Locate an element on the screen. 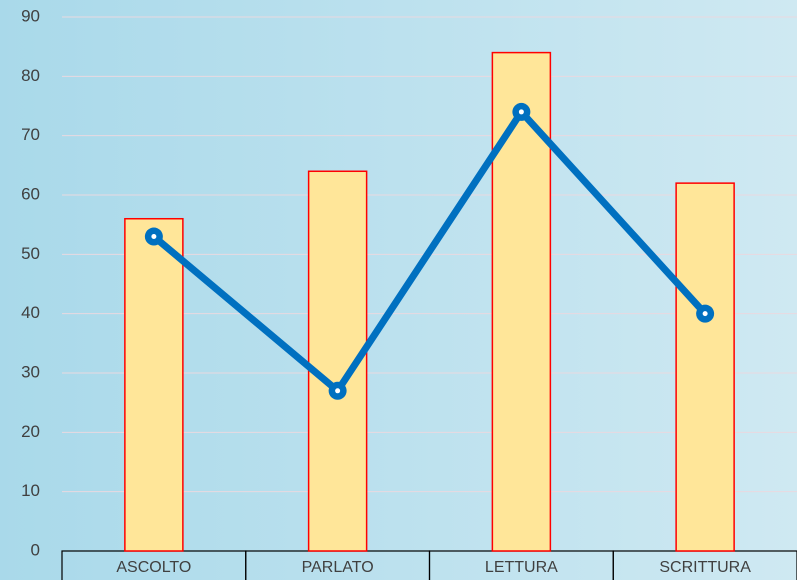 This screenshot has height=580, width=797. x-tick-label: LETTURA is located at coordinates (521, 567).